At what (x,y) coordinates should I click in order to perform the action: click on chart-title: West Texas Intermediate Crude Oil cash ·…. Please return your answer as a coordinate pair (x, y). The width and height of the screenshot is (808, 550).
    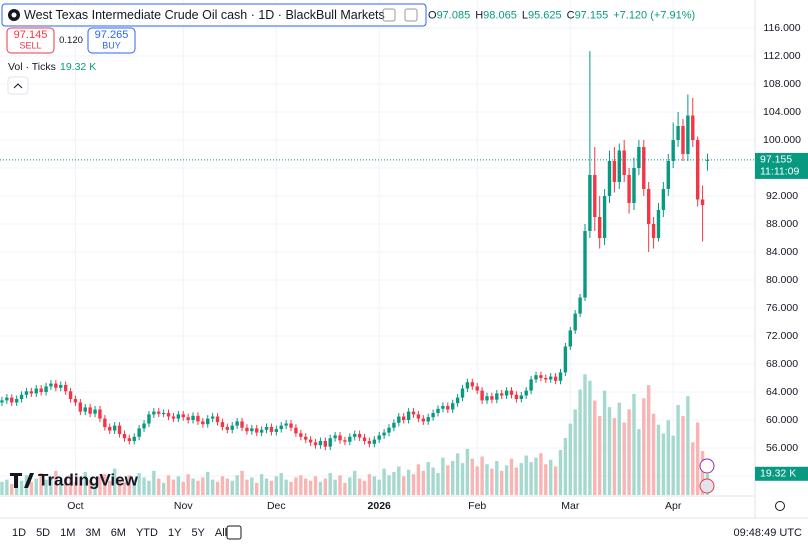
    Looking at the image, I should click on (204, 15).